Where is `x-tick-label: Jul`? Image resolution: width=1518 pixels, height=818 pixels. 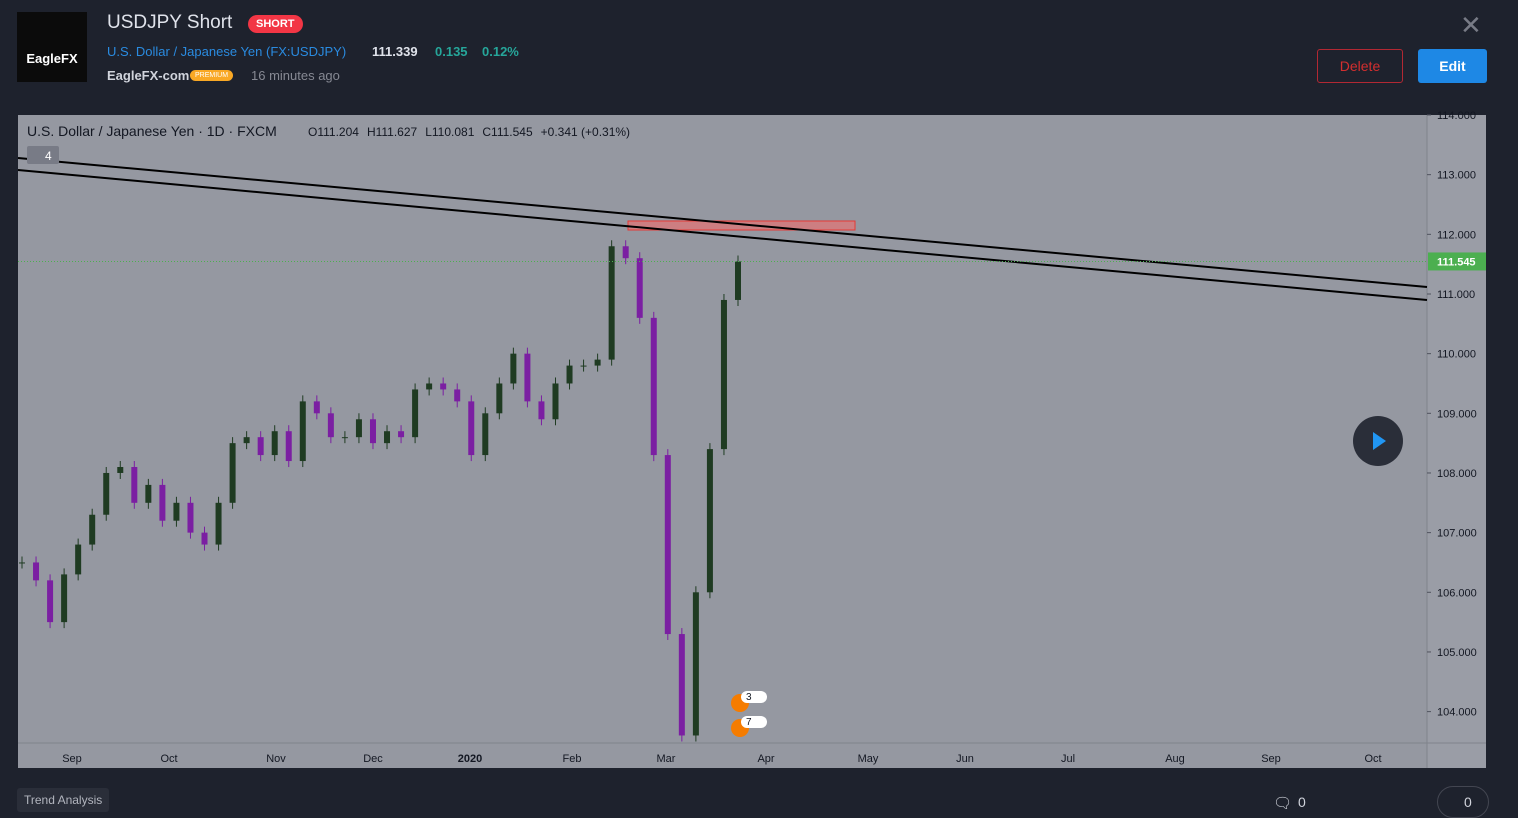
x-tick-label: Jul is located at coordinates (1068, 759).